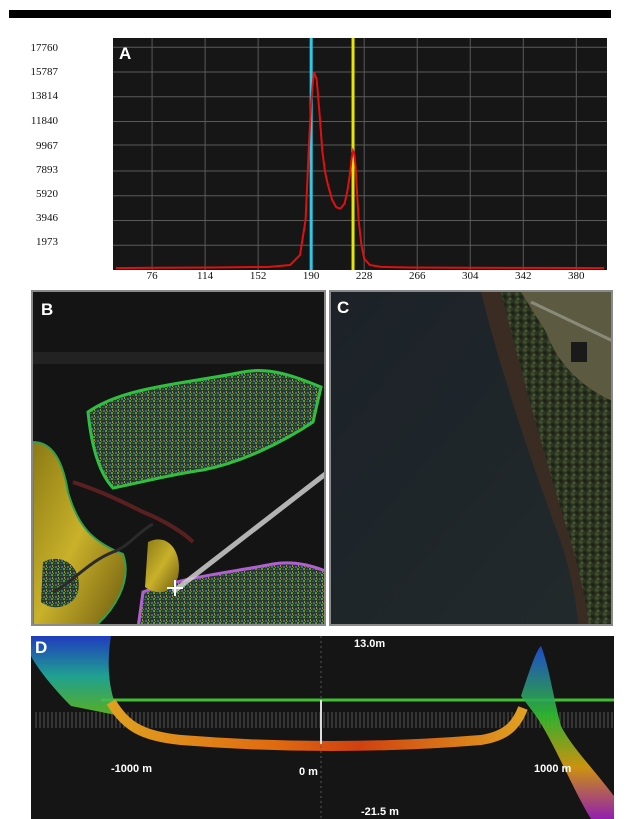 The image size is (626, 819). Describe the element at coordinates (47, 194) in the screenshot. I see `y-tick-label: 5920` at that location.